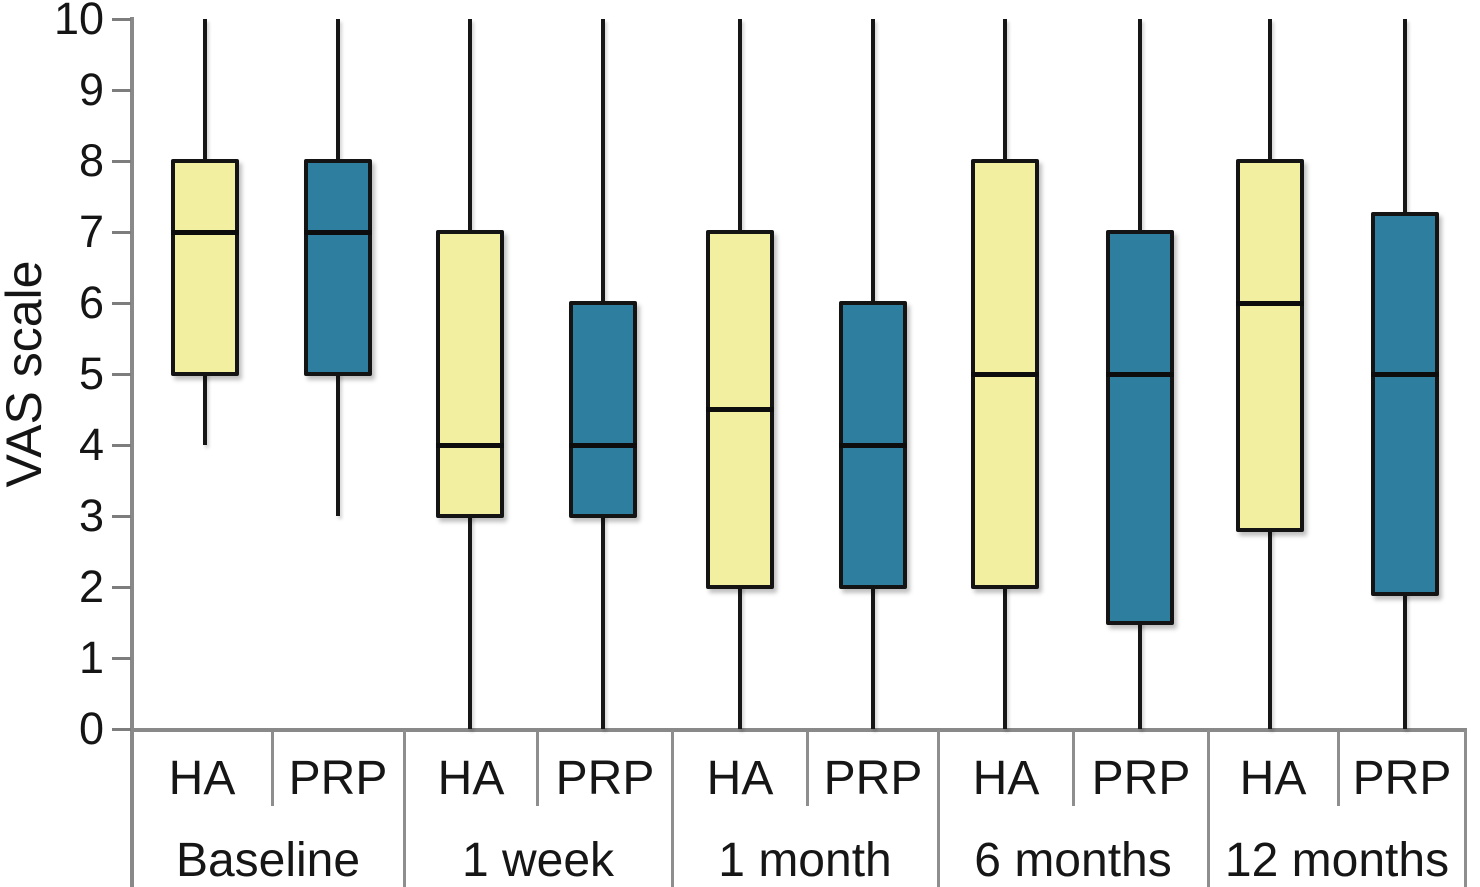 This screenshot has height=887, width=1480. Describe the element at coordinates (205, 267) in the screenshot. I see `box-ha-baseline` at that location.